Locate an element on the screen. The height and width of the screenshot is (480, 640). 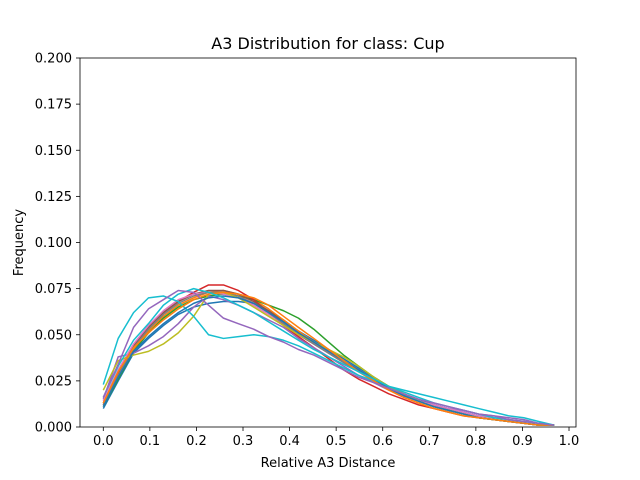
chart-title: A3 Distribution for class: Cup is located at coordinates (327, 43).